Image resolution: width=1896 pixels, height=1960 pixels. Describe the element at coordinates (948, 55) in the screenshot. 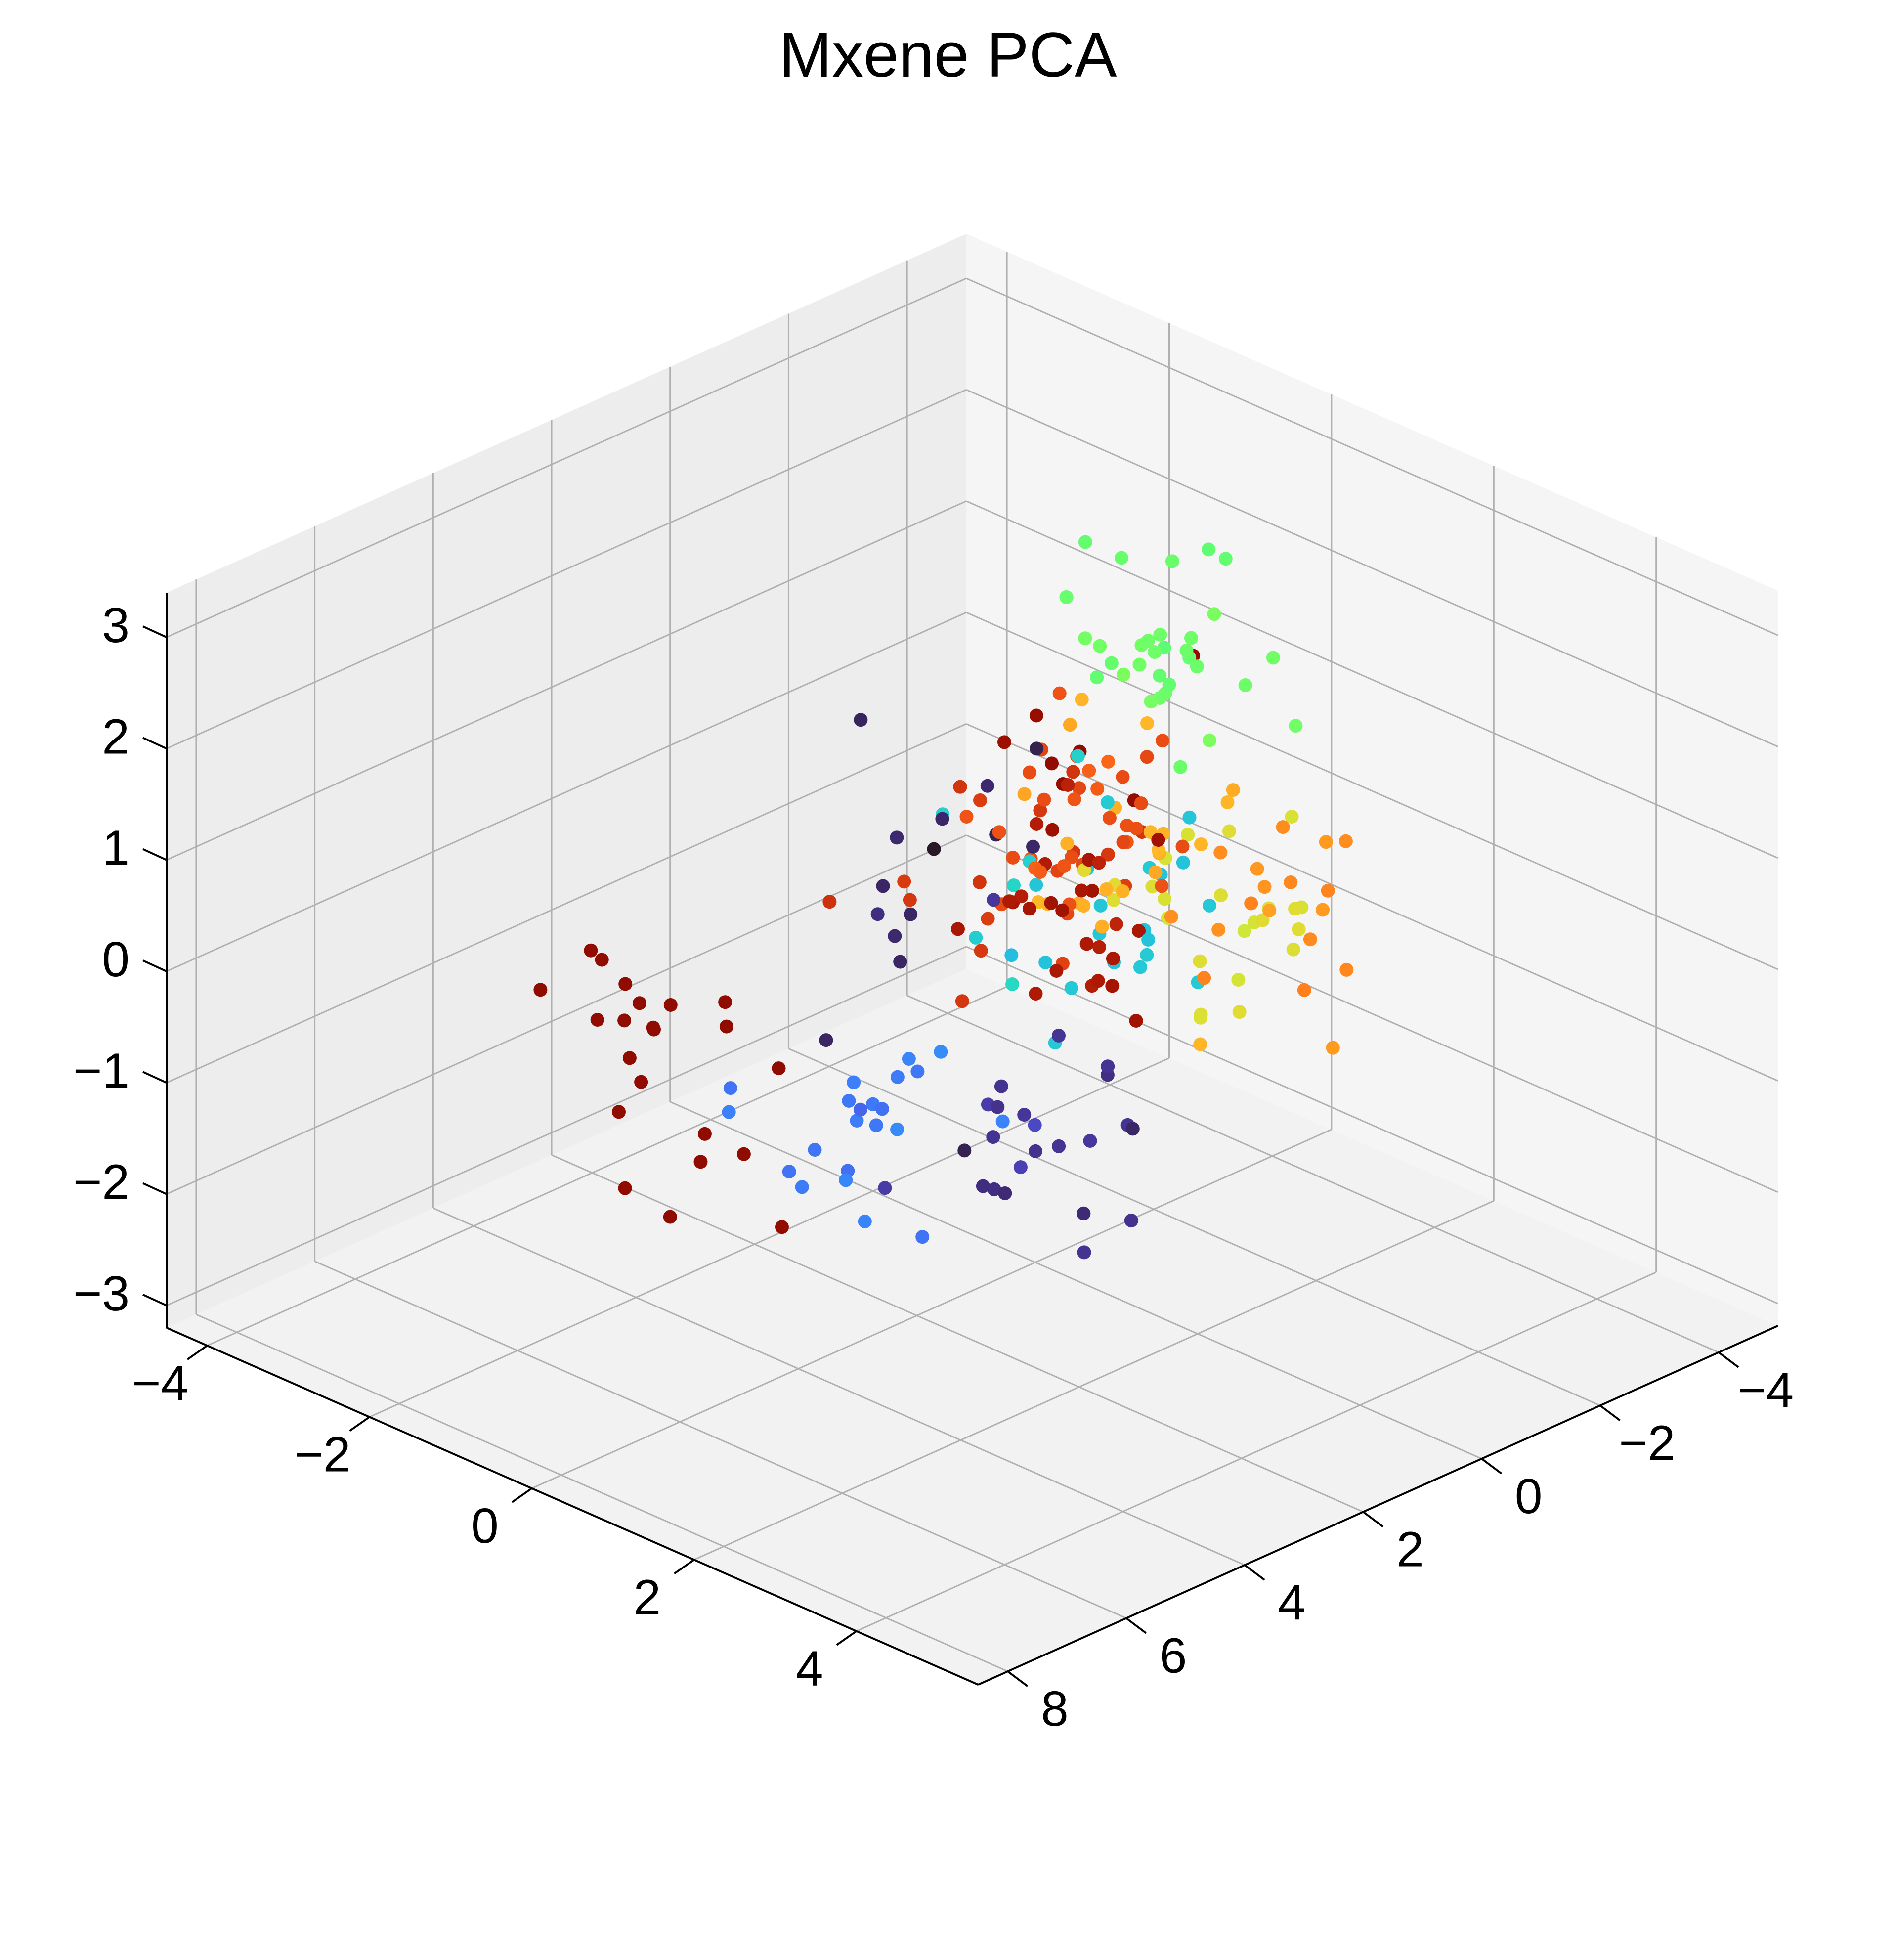

I see `chart-title: Mxene PCA` at that location.